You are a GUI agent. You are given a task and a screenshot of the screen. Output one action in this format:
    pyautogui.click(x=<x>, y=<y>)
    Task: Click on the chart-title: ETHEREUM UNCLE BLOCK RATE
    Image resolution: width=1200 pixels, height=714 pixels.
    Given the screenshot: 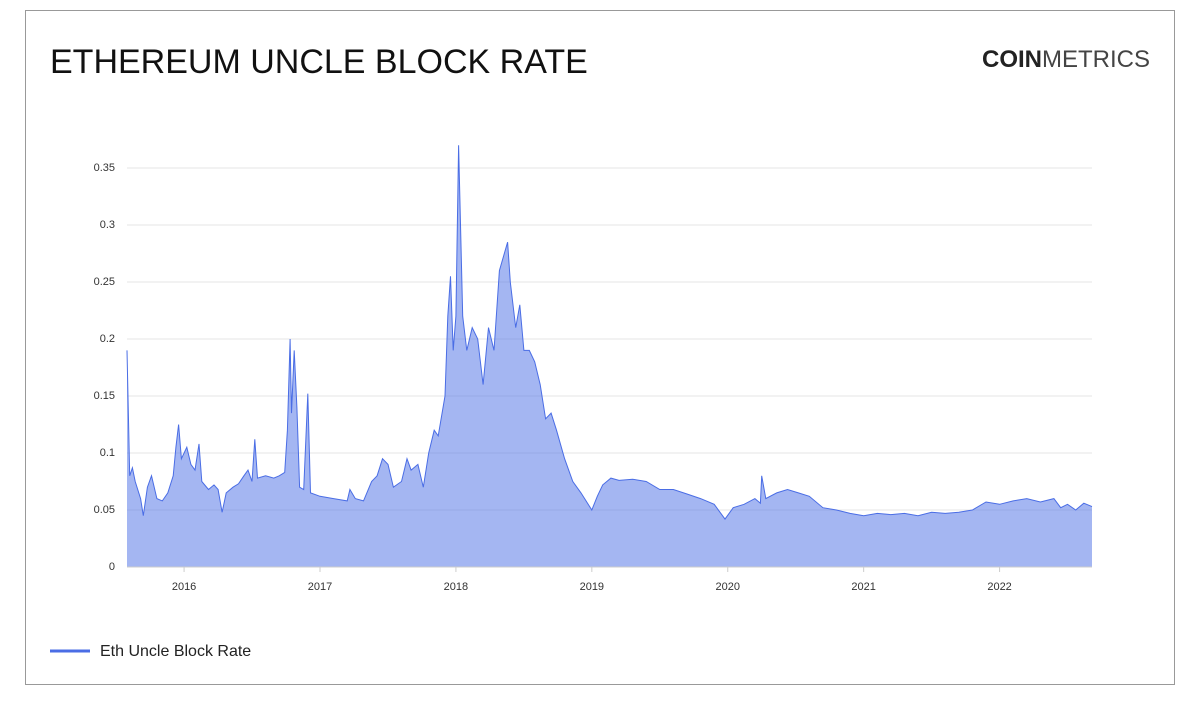 What is the action you would take?
    pyautogui.click(x=319, y=62)
    